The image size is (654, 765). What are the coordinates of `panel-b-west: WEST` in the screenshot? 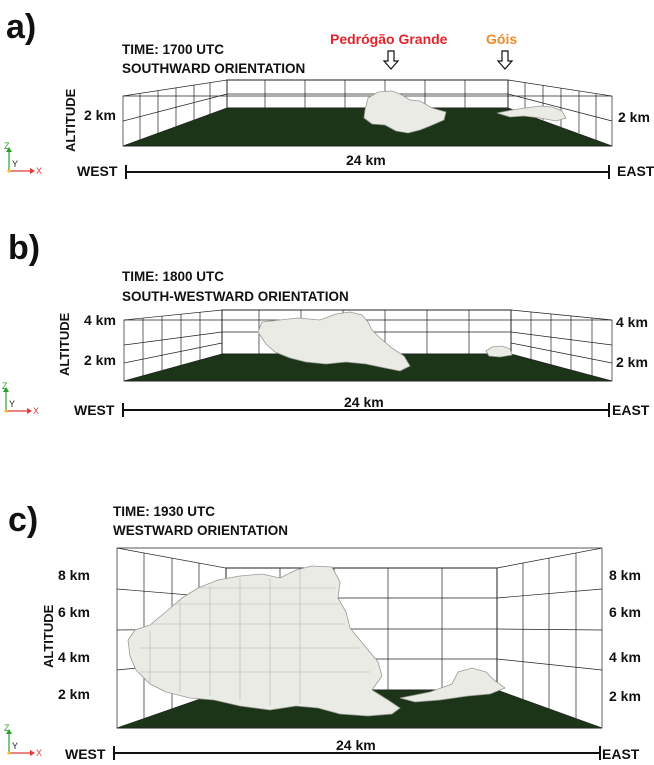 It's located at (94, 410).